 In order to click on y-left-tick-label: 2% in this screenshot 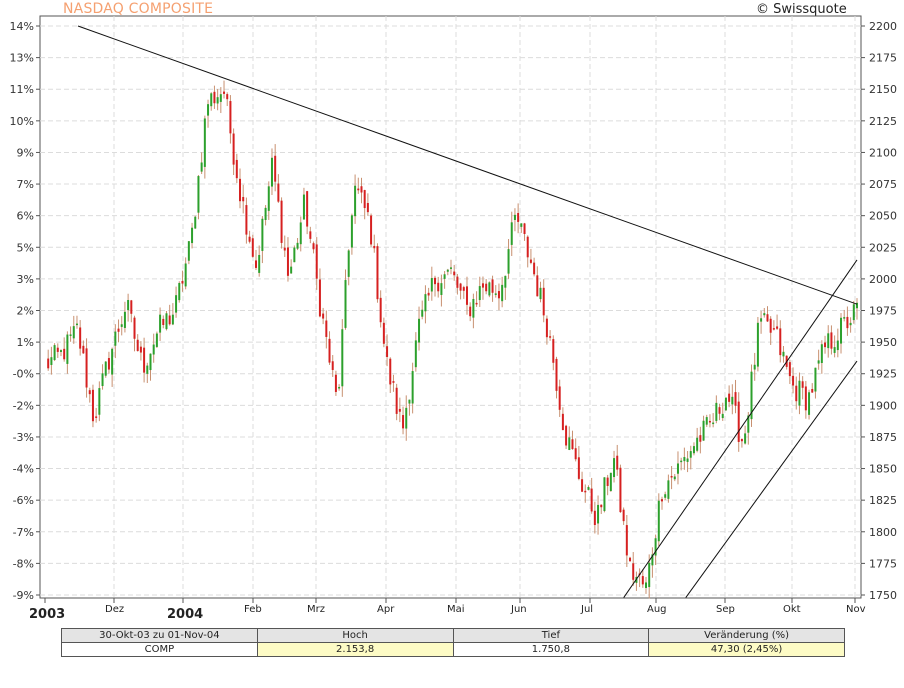, I will do `click(25, 311)`.